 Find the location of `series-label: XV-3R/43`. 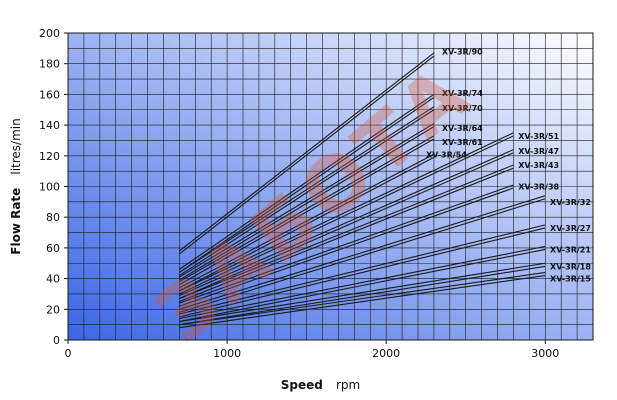

series-label: XV-3R/43 is located at coordinates (538, 165).